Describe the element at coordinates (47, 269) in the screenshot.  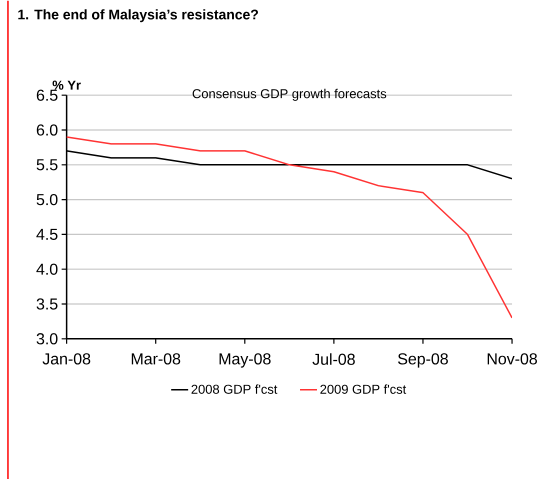
I see `y-tick-label: 4.0` at that location.